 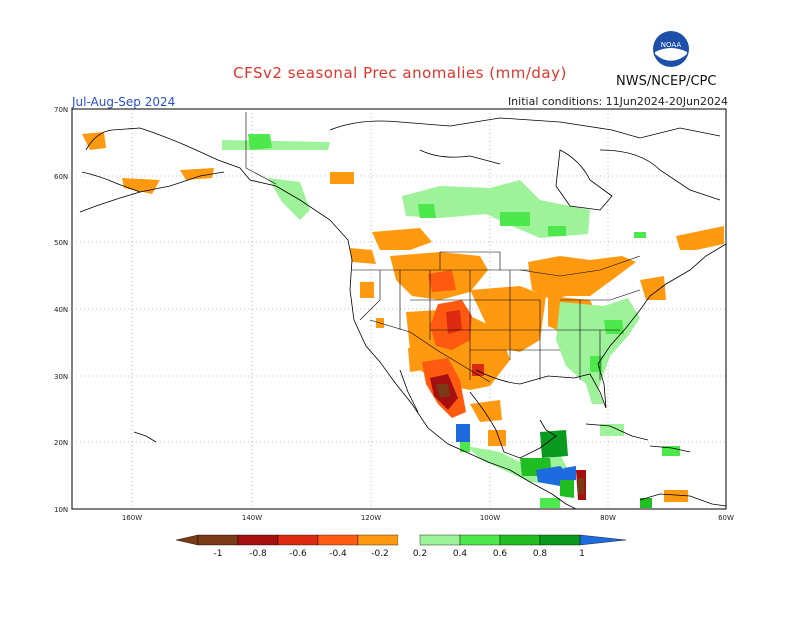 I want to click on agency-label: NWS/NCEP/CPC, so click(x=666, y=81).